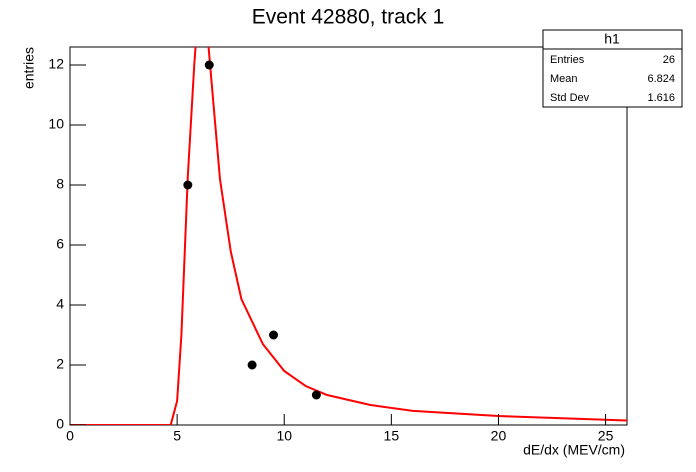  Describe the element at coordinates (574, 450) in the screenshot. I see `x-axis-label: dE/dx (MEV/cm)` at that location.